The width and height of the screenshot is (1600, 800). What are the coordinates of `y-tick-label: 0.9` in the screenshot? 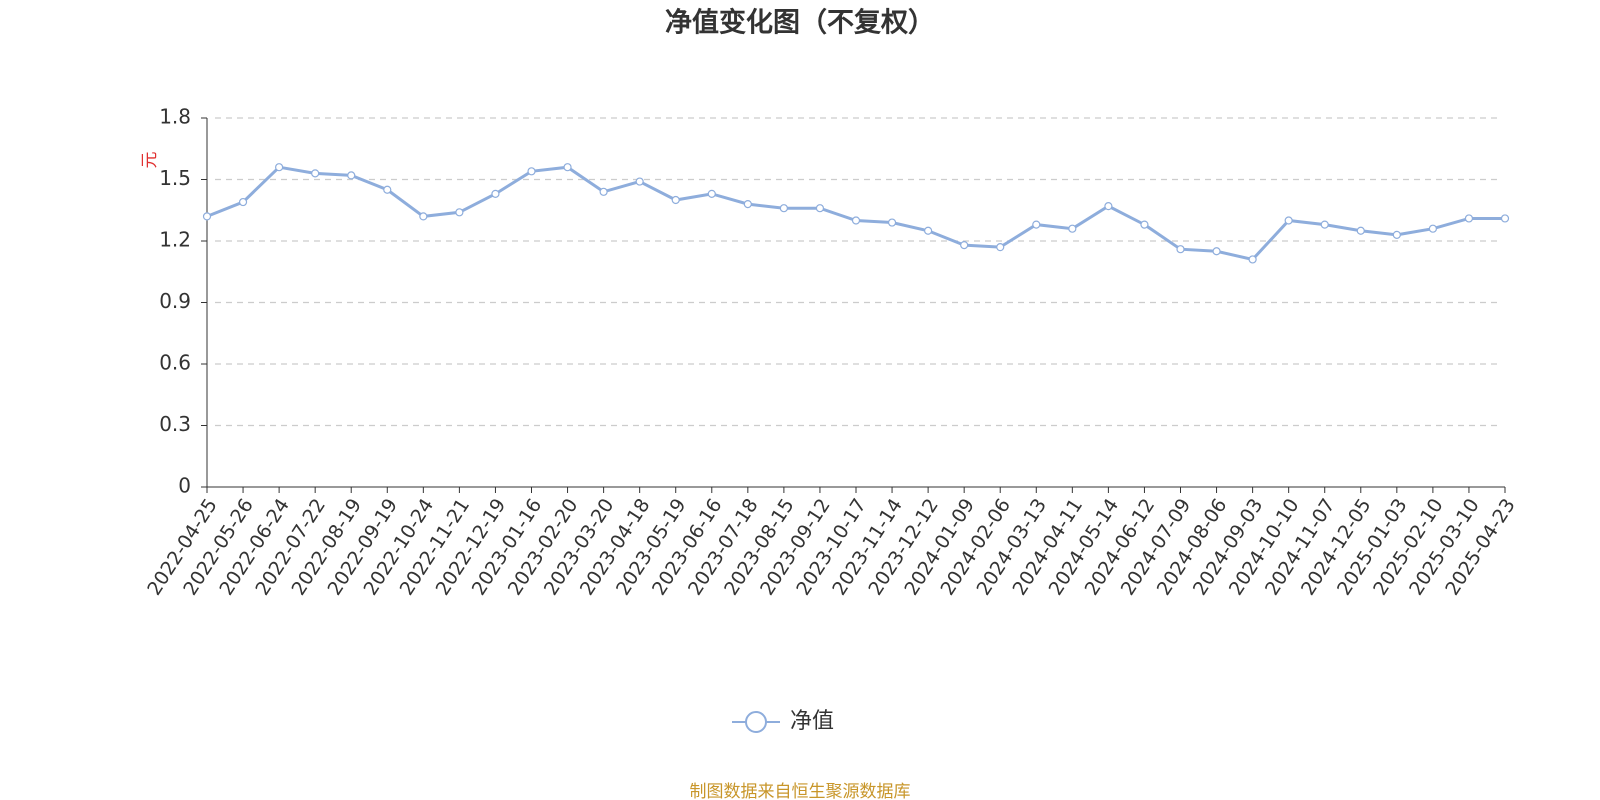 It's located at (175, 301).